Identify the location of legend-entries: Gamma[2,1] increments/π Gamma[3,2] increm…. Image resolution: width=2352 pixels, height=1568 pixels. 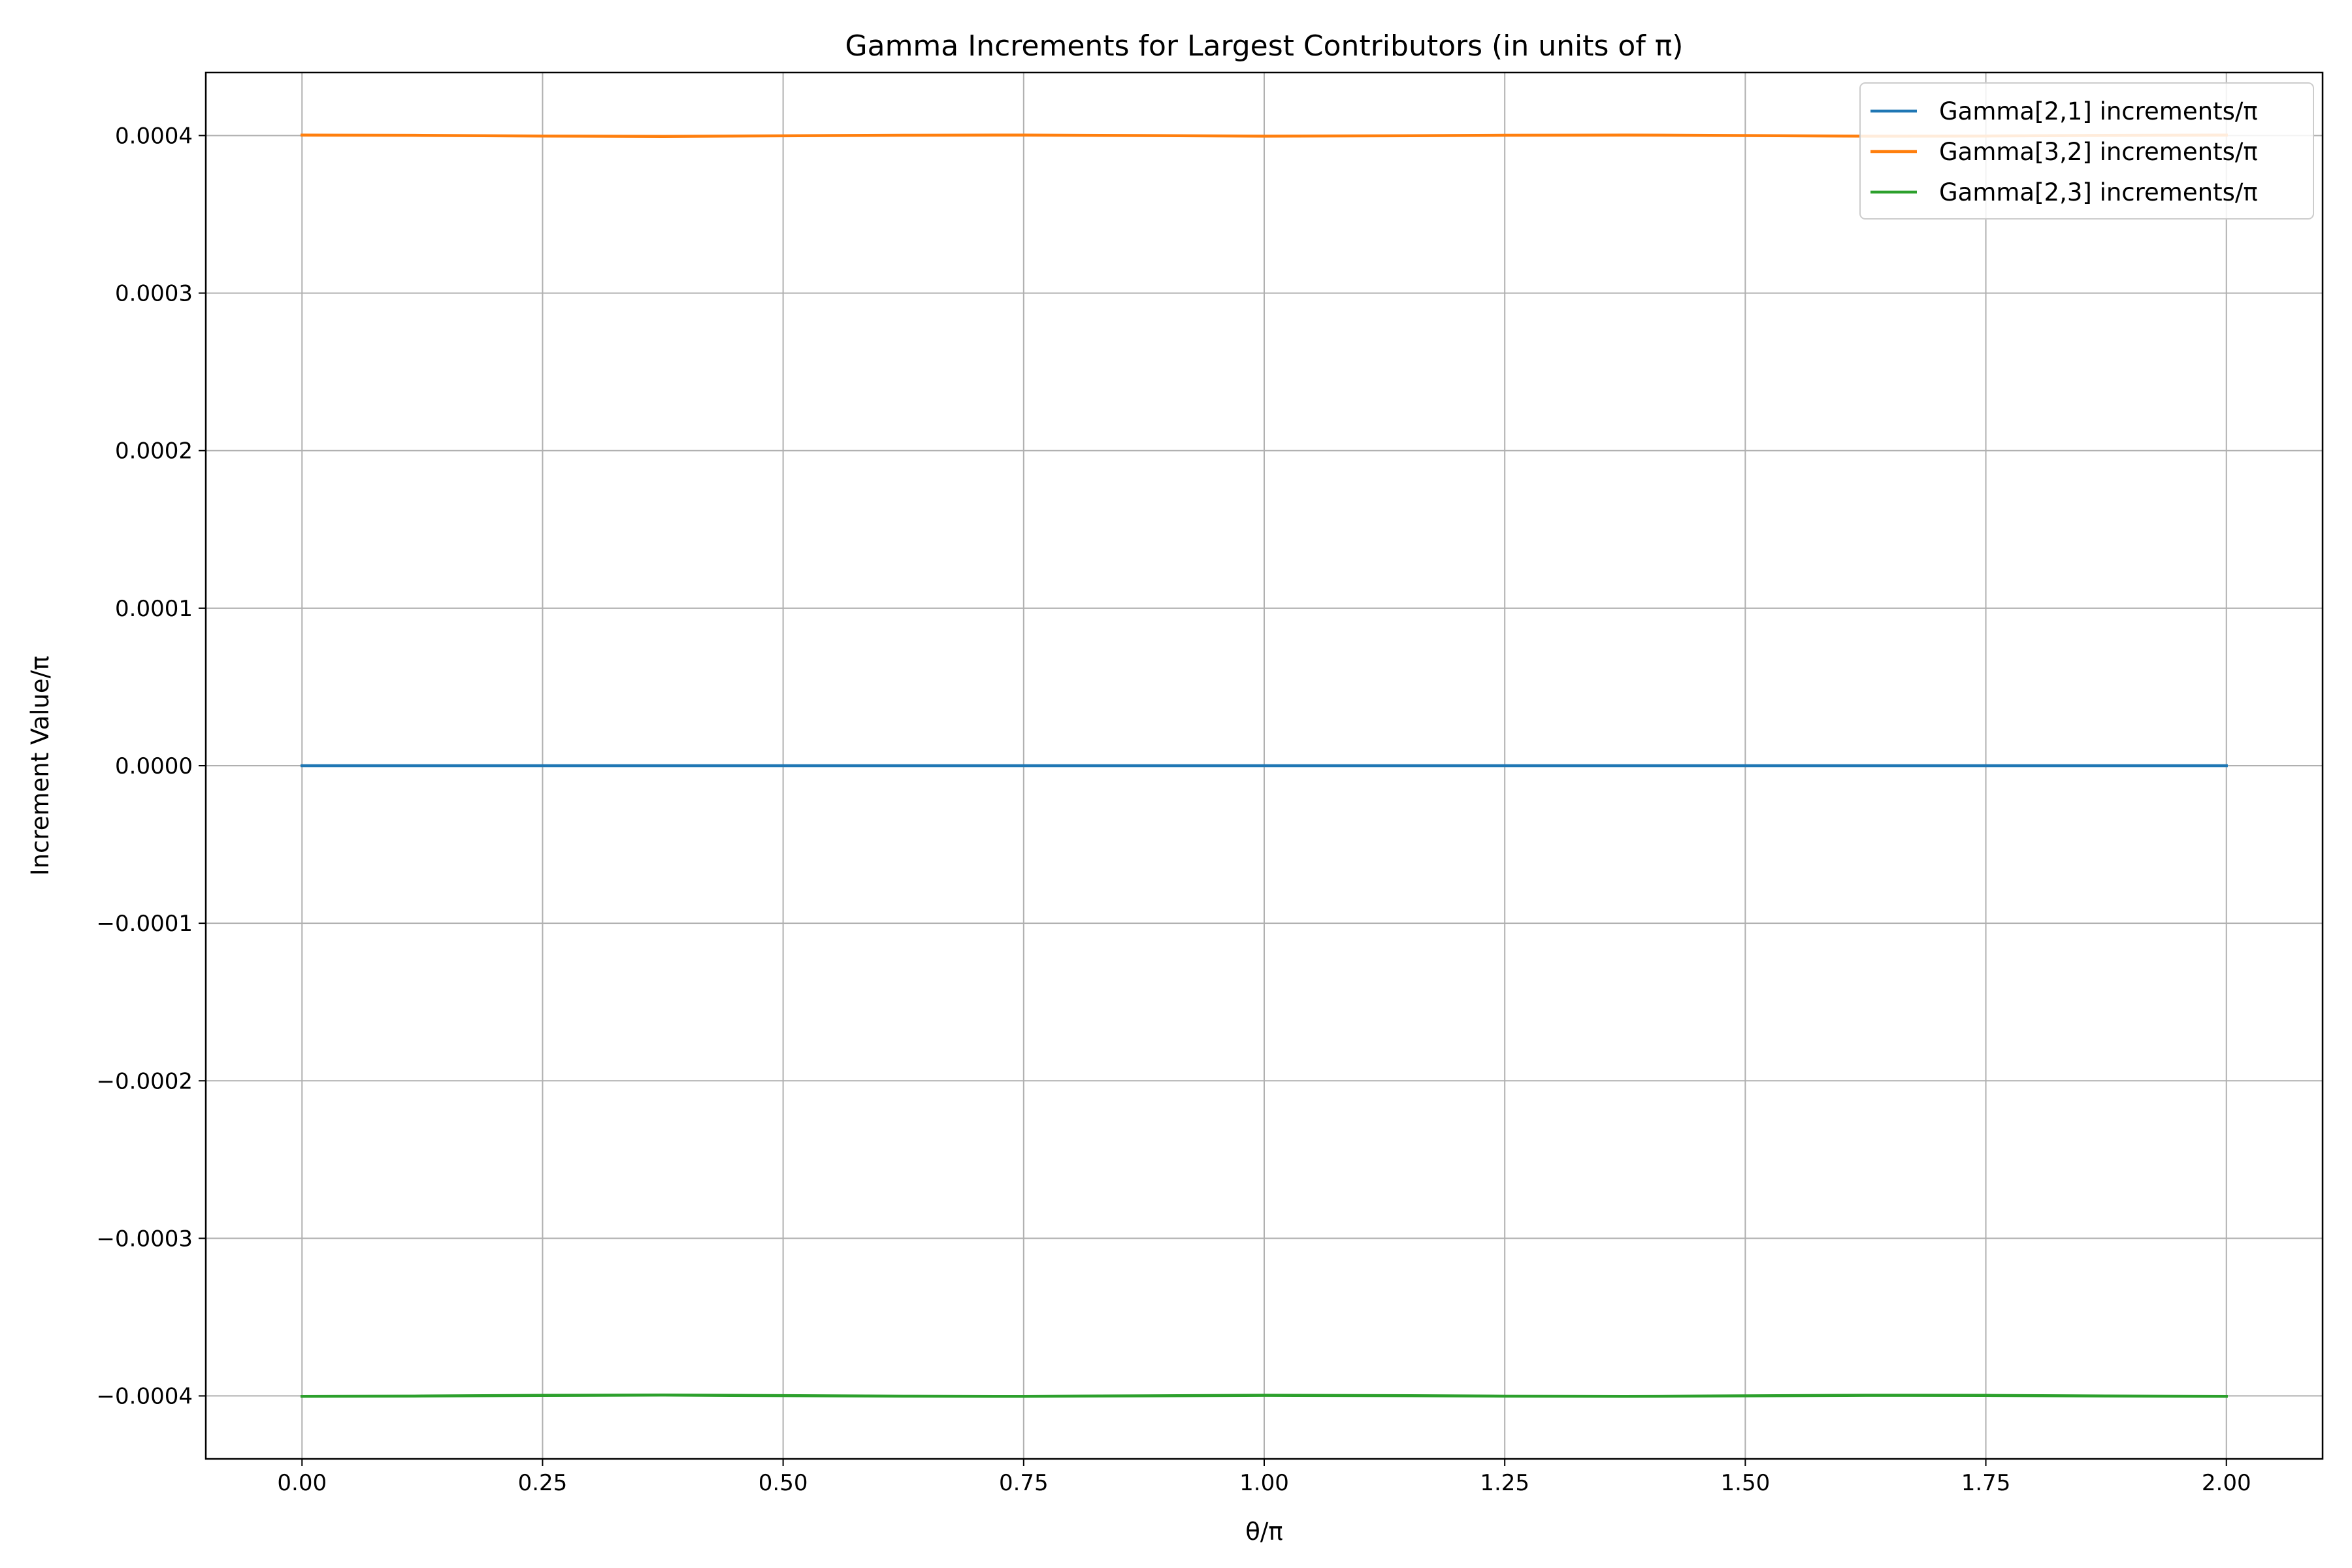
(2064, 151).